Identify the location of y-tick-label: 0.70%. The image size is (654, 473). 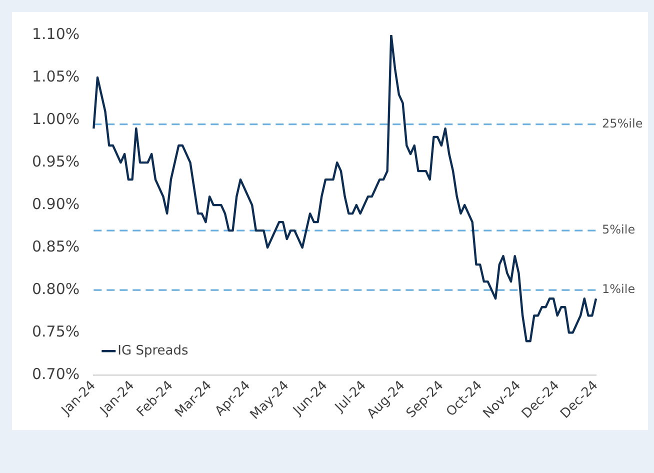
(56, 374).